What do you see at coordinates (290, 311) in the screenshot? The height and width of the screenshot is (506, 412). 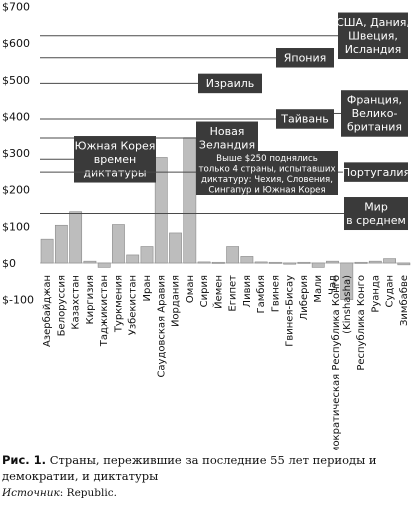 I see `x-tick-label: Гвинея-Бисау` at bounding box center [290, 311].